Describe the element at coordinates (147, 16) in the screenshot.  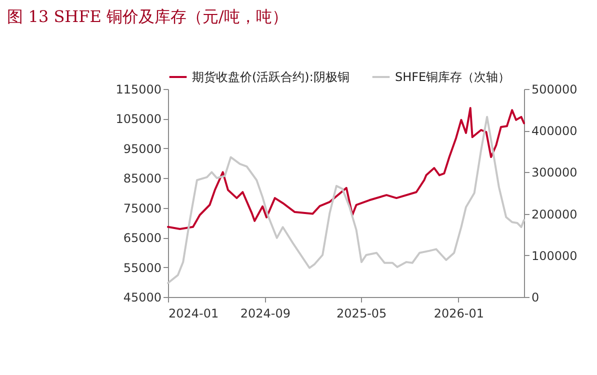
I see `chart-title: 图 13 SHFE 铜价及库存（元/吨，吨）` at that location.